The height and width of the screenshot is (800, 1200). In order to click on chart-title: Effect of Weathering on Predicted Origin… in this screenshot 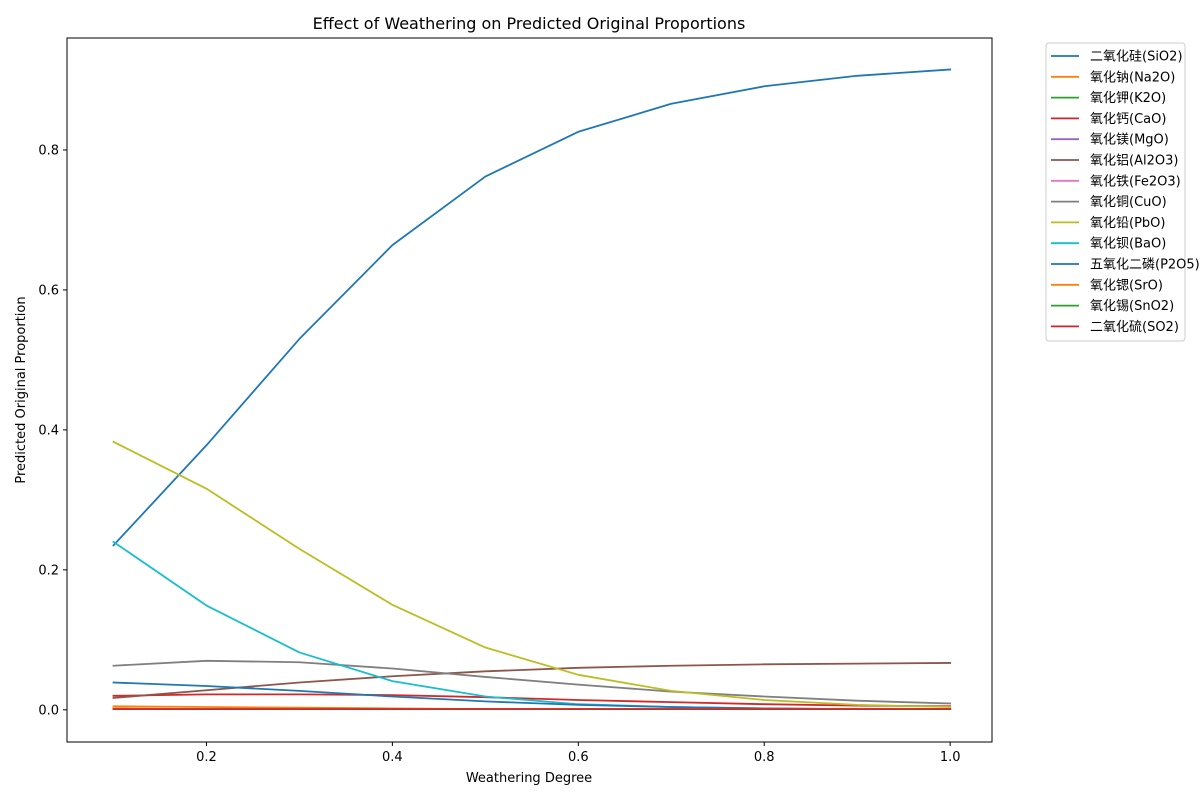, I will do `click(529, 23)`.